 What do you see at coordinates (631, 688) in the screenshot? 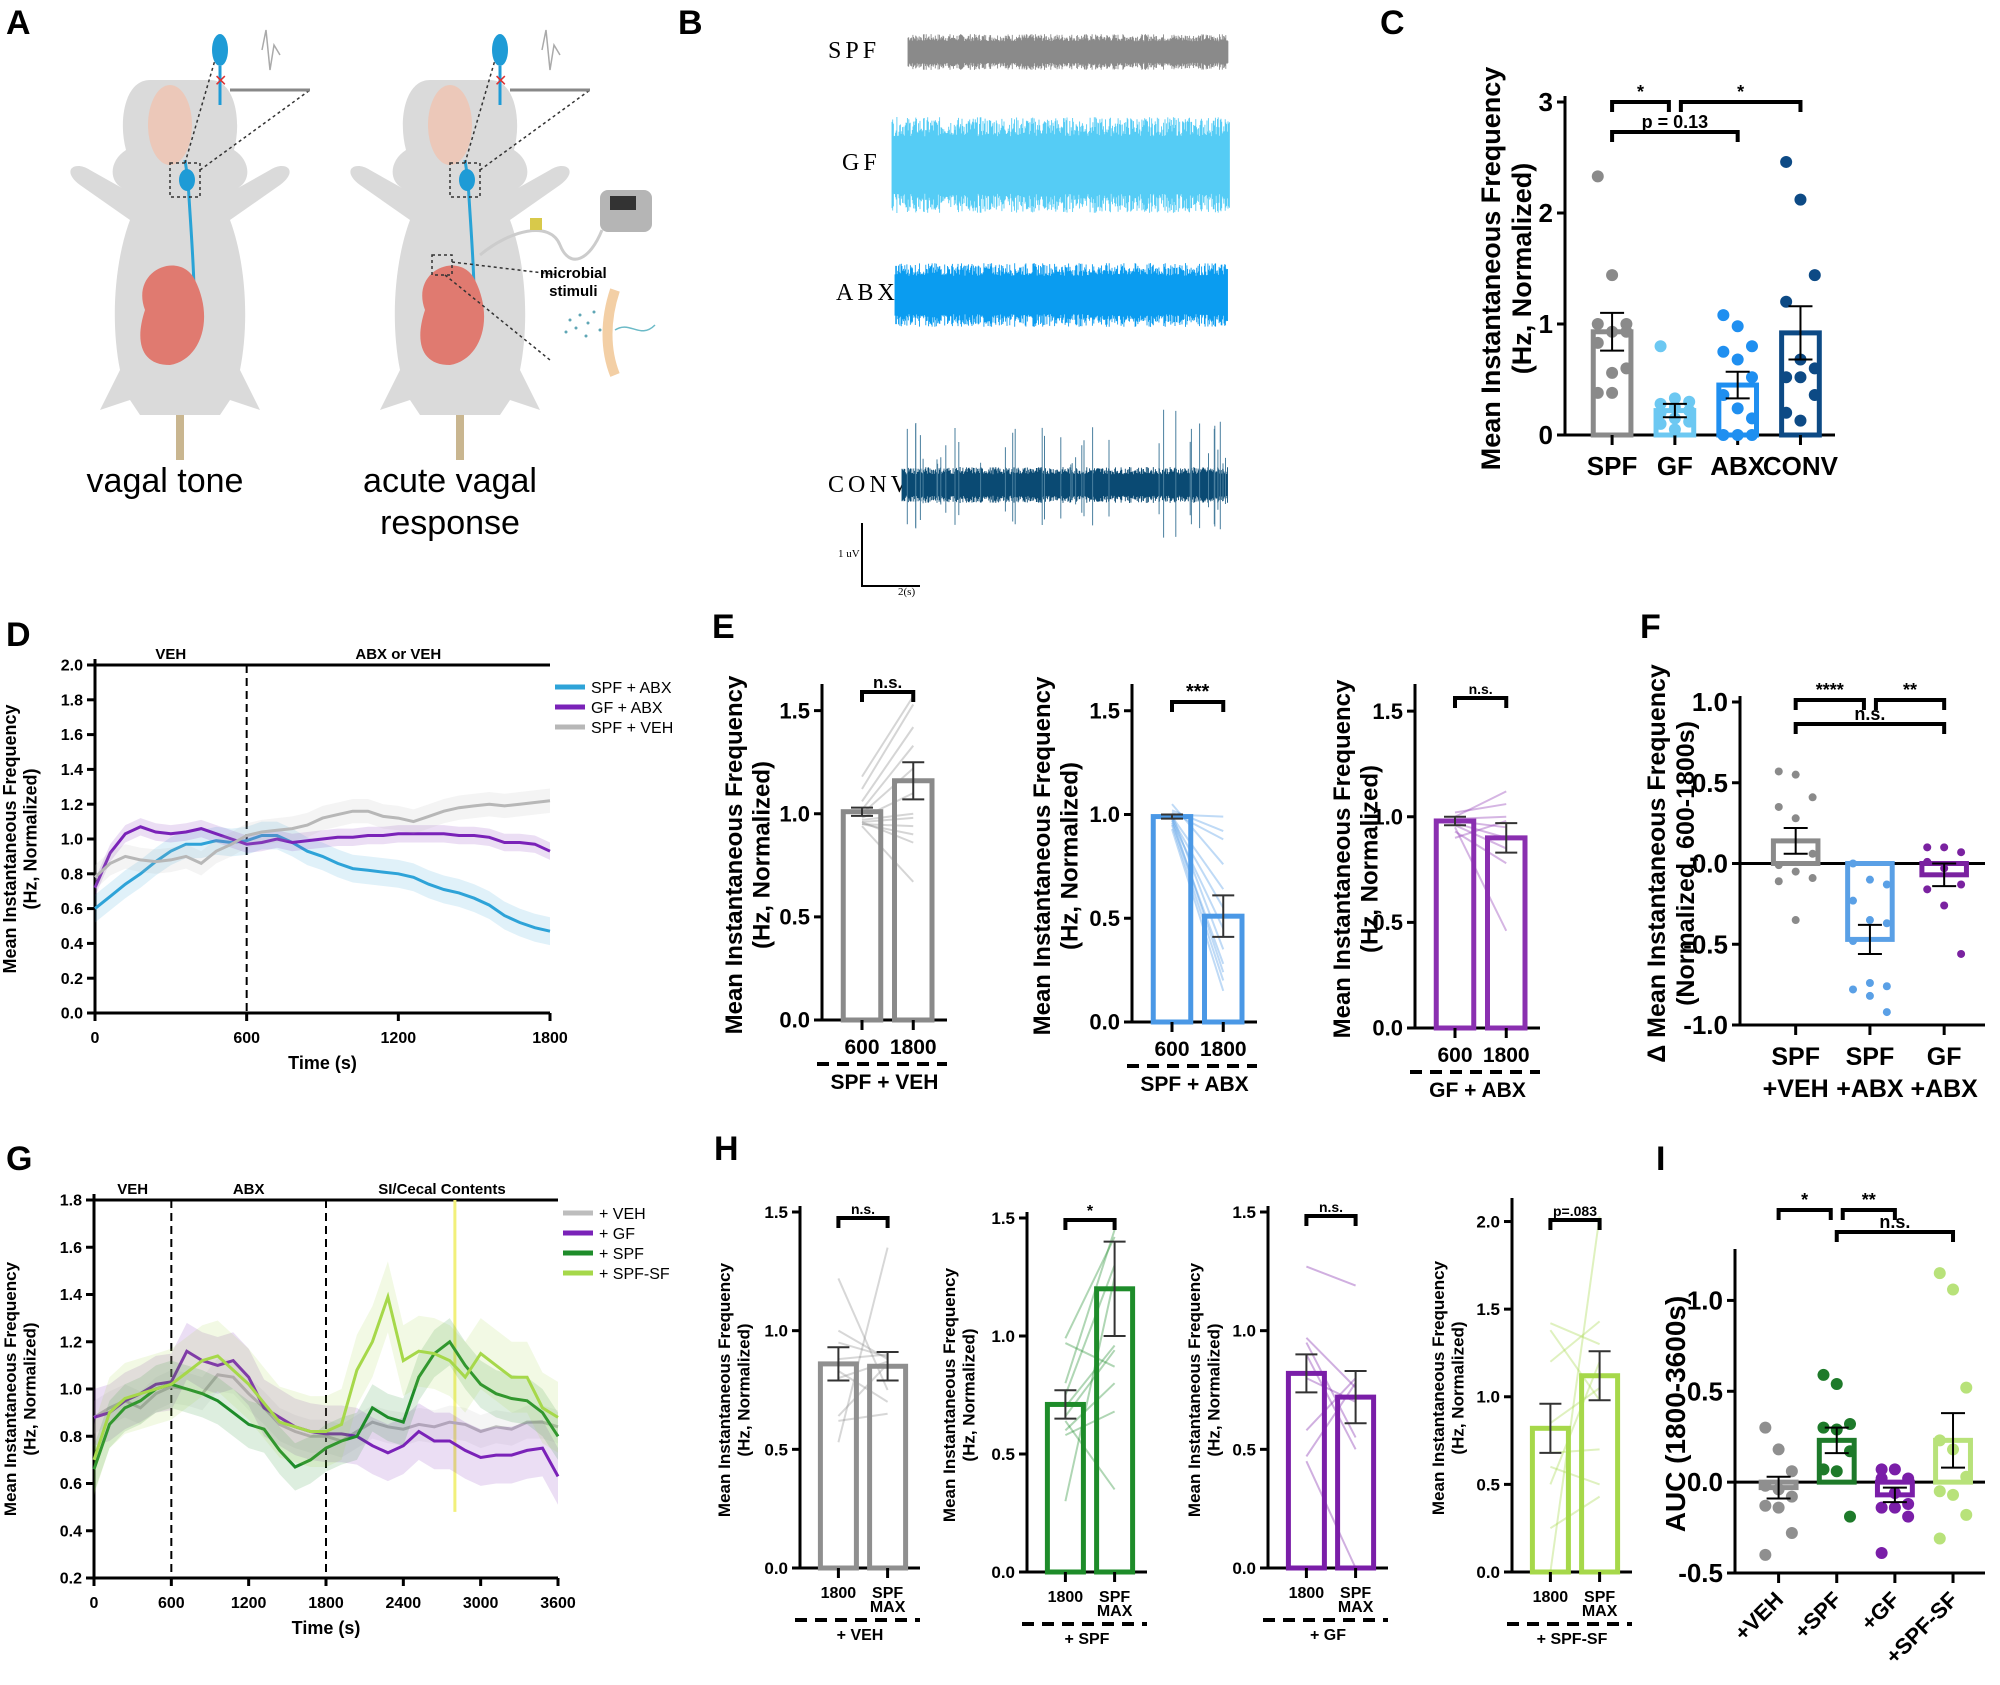
I see `legend-label: SPF + ABX` at bounding box center [631, 688].